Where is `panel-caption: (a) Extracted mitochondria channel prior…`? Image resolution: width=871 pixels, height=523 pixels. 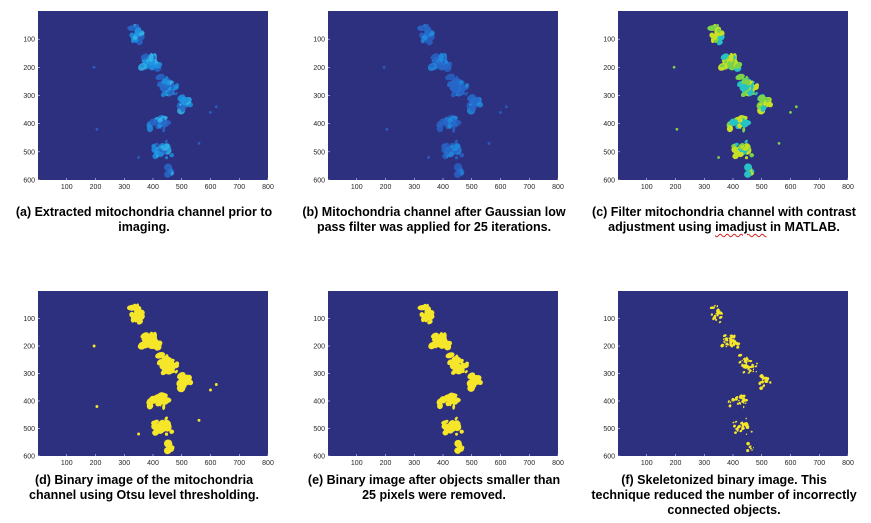
panel-caption: (a) Extracted mitochondria channel prior… is located at coordinates (144, 220).